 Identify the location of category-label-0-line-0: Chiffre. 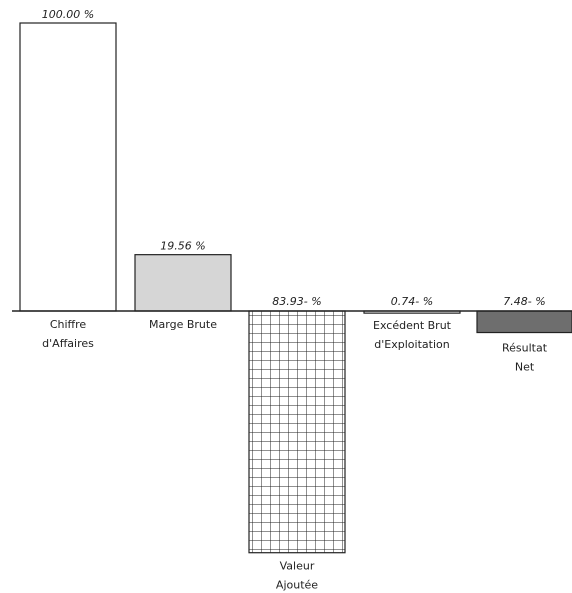
(68, 324).